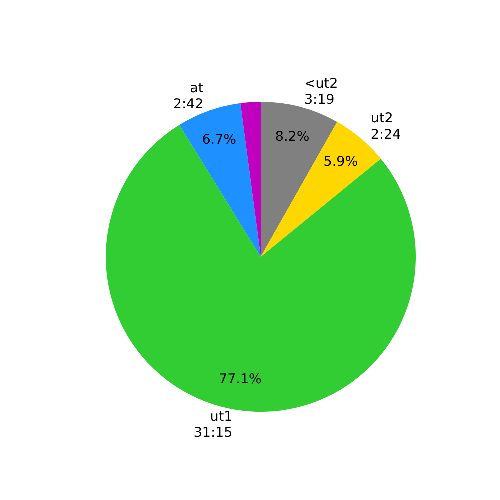  What do you see at coordinates (321, 92) in the screenshot?
I see `slice-label: <ut2 3:19` at bounding box center [321, 92].